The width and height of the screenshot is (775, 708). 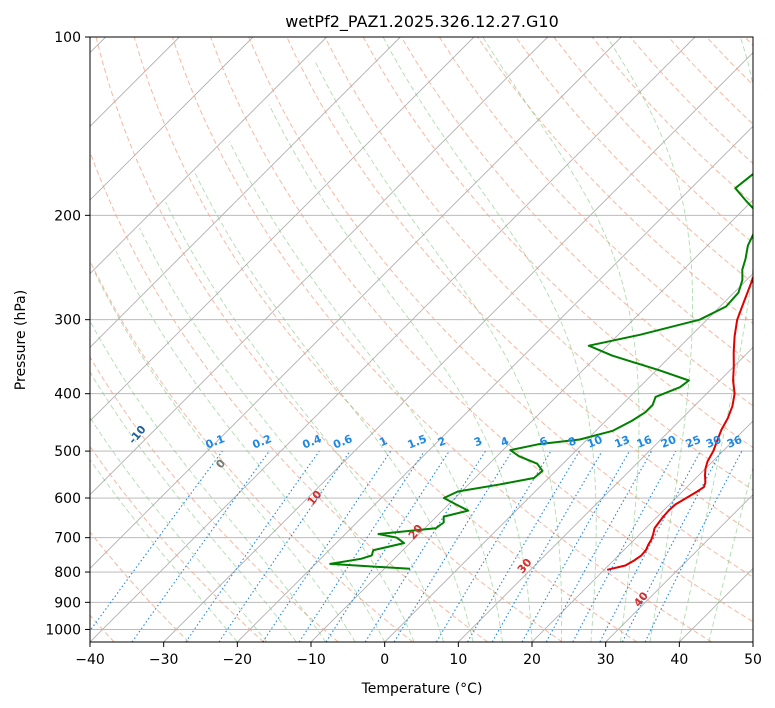 I want to click on y-tick-label: 300, so click(x=67, y=321).